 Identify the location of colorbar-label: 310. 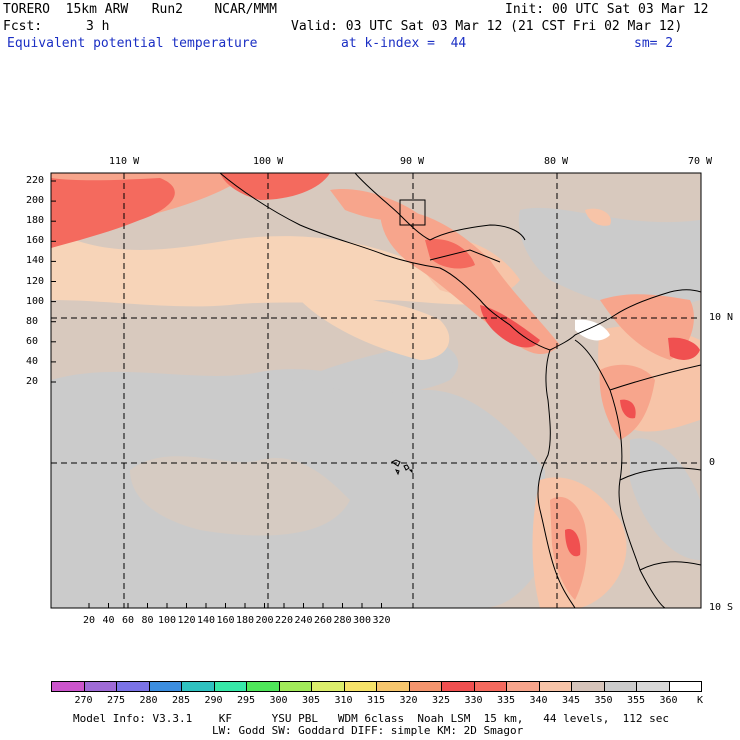
(343, 700).